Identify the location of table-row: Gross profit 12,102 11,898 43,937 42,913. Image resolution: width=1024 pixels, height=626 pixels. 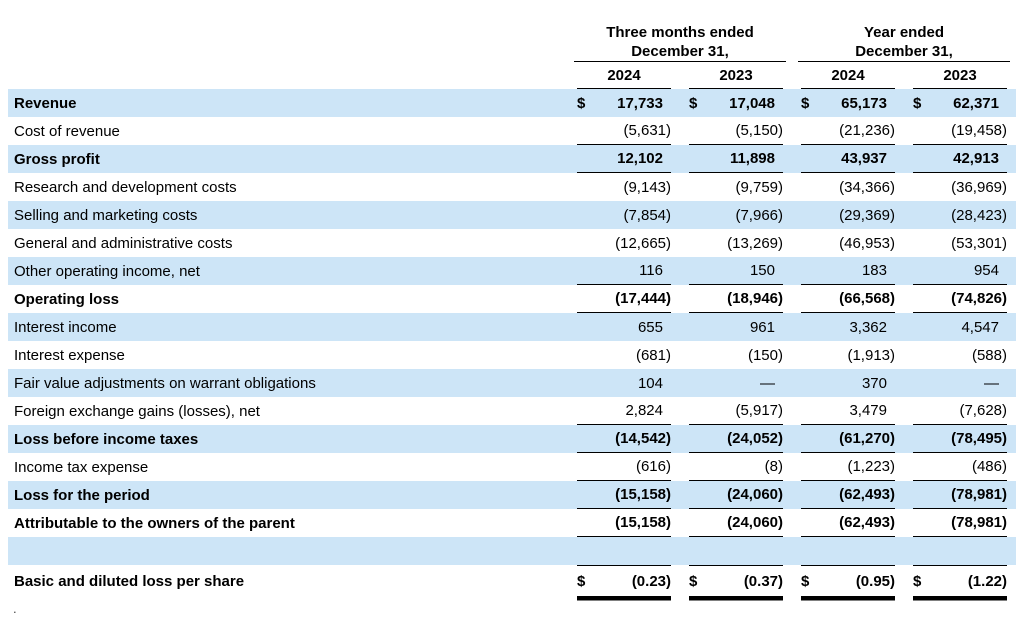
(512, 159).